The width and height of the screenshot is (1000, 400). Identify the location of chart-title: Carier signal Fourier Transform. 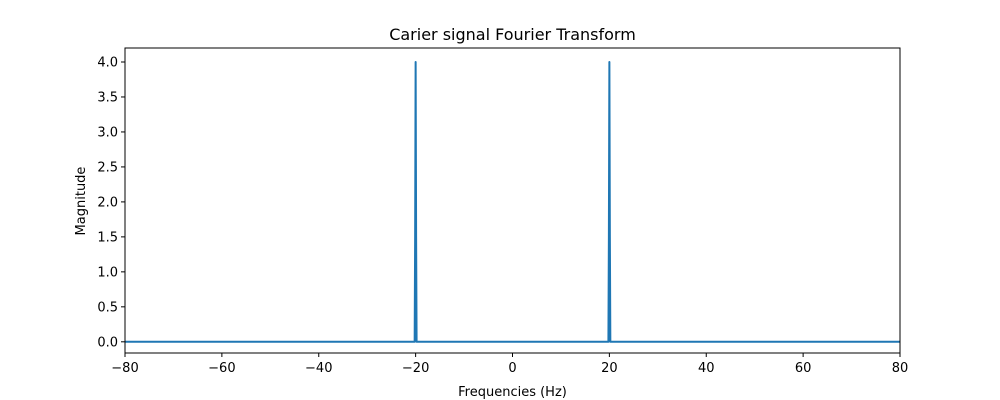
(512, 34).